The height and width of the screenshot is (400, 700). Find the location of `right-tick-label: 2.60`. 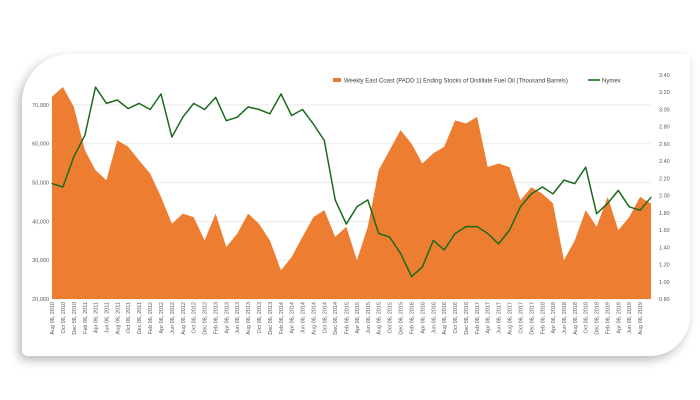

right-tick-label: 2.60 is located at coordinates (664, 145).